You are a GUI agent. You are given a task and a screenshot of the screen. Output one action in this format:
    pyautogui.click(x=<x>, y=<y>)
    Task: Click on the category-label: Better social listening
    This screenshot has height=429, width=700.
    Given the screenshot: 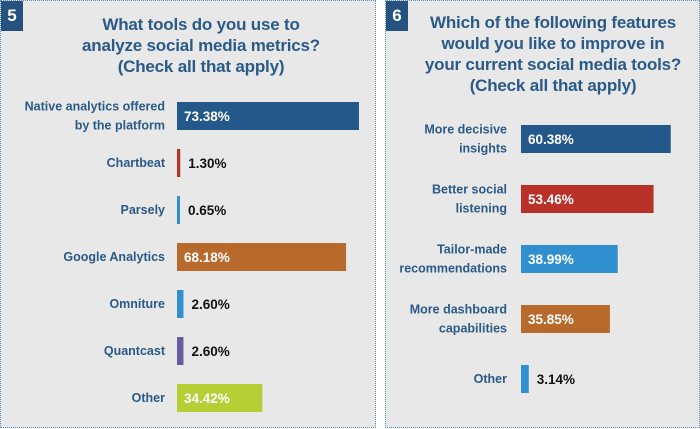 What is the action you would take?
    pyautogui.click(x=469, y=199)
    